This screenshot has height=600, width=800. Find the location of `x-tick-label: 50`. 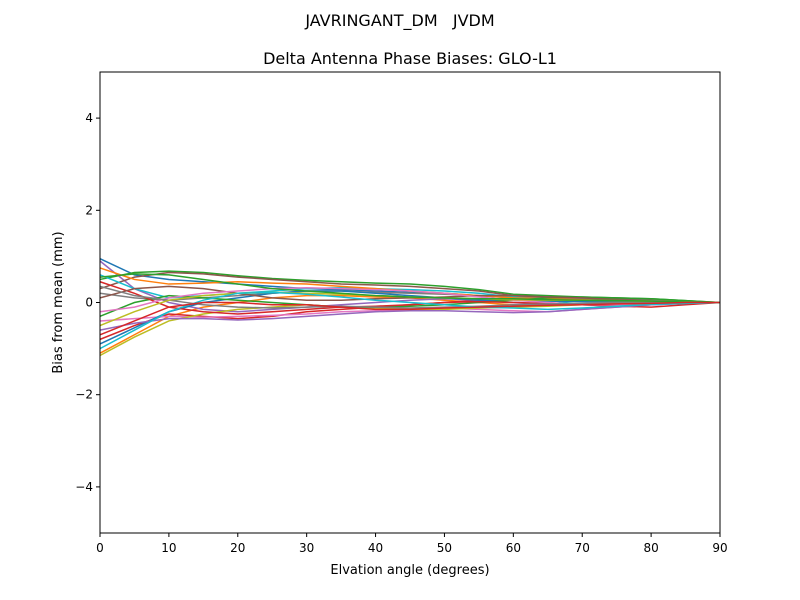

x-tick-label: 50 is located at coordinates (444, 548).